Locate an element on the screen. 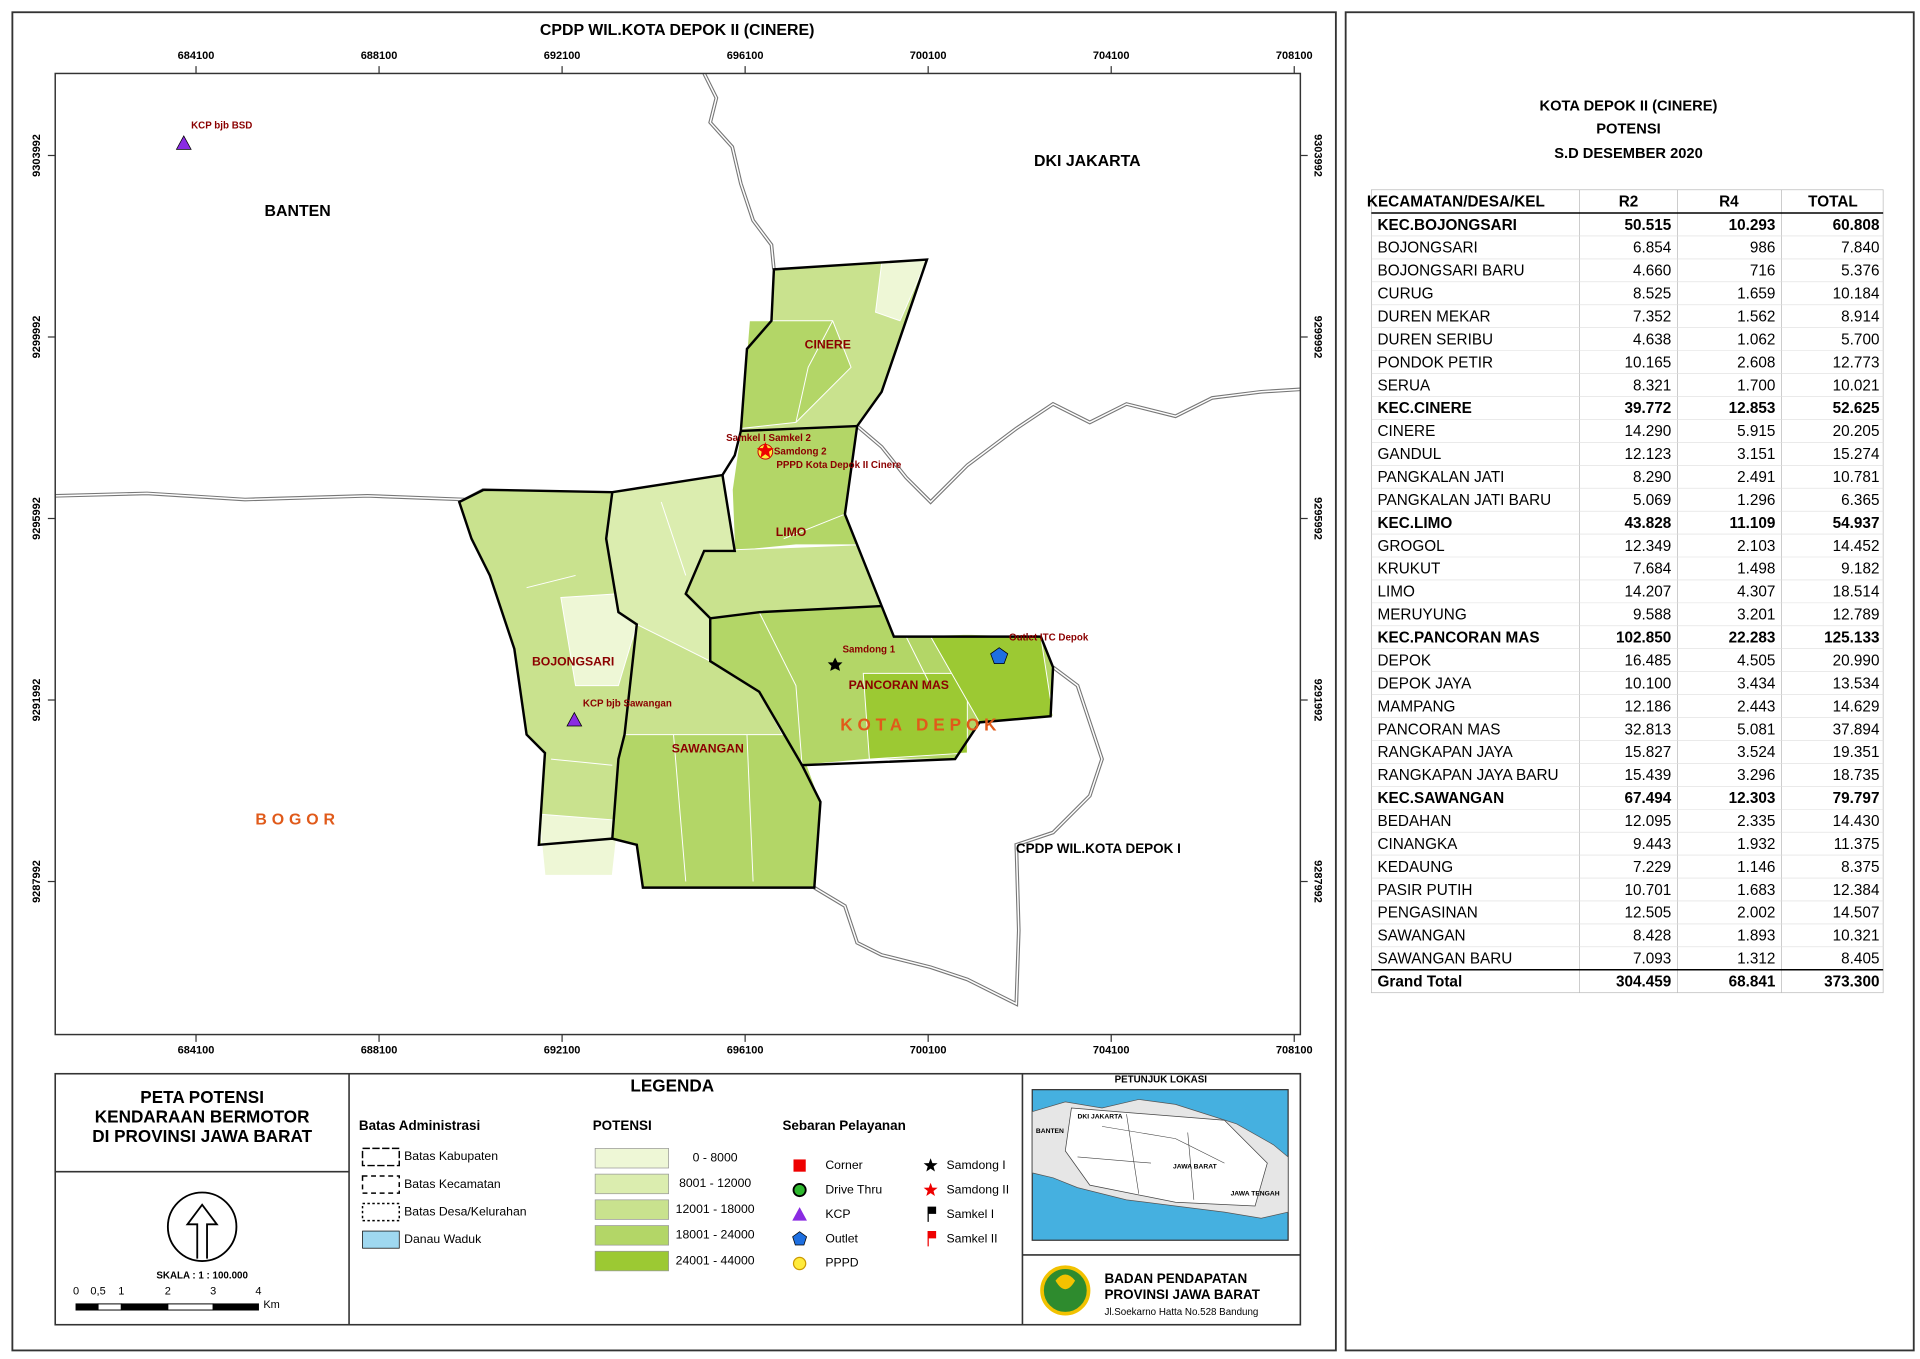 The width and height of the screenshot is (1920, 1359). table-value: 2.491 is located at coordinates (1756, 477).